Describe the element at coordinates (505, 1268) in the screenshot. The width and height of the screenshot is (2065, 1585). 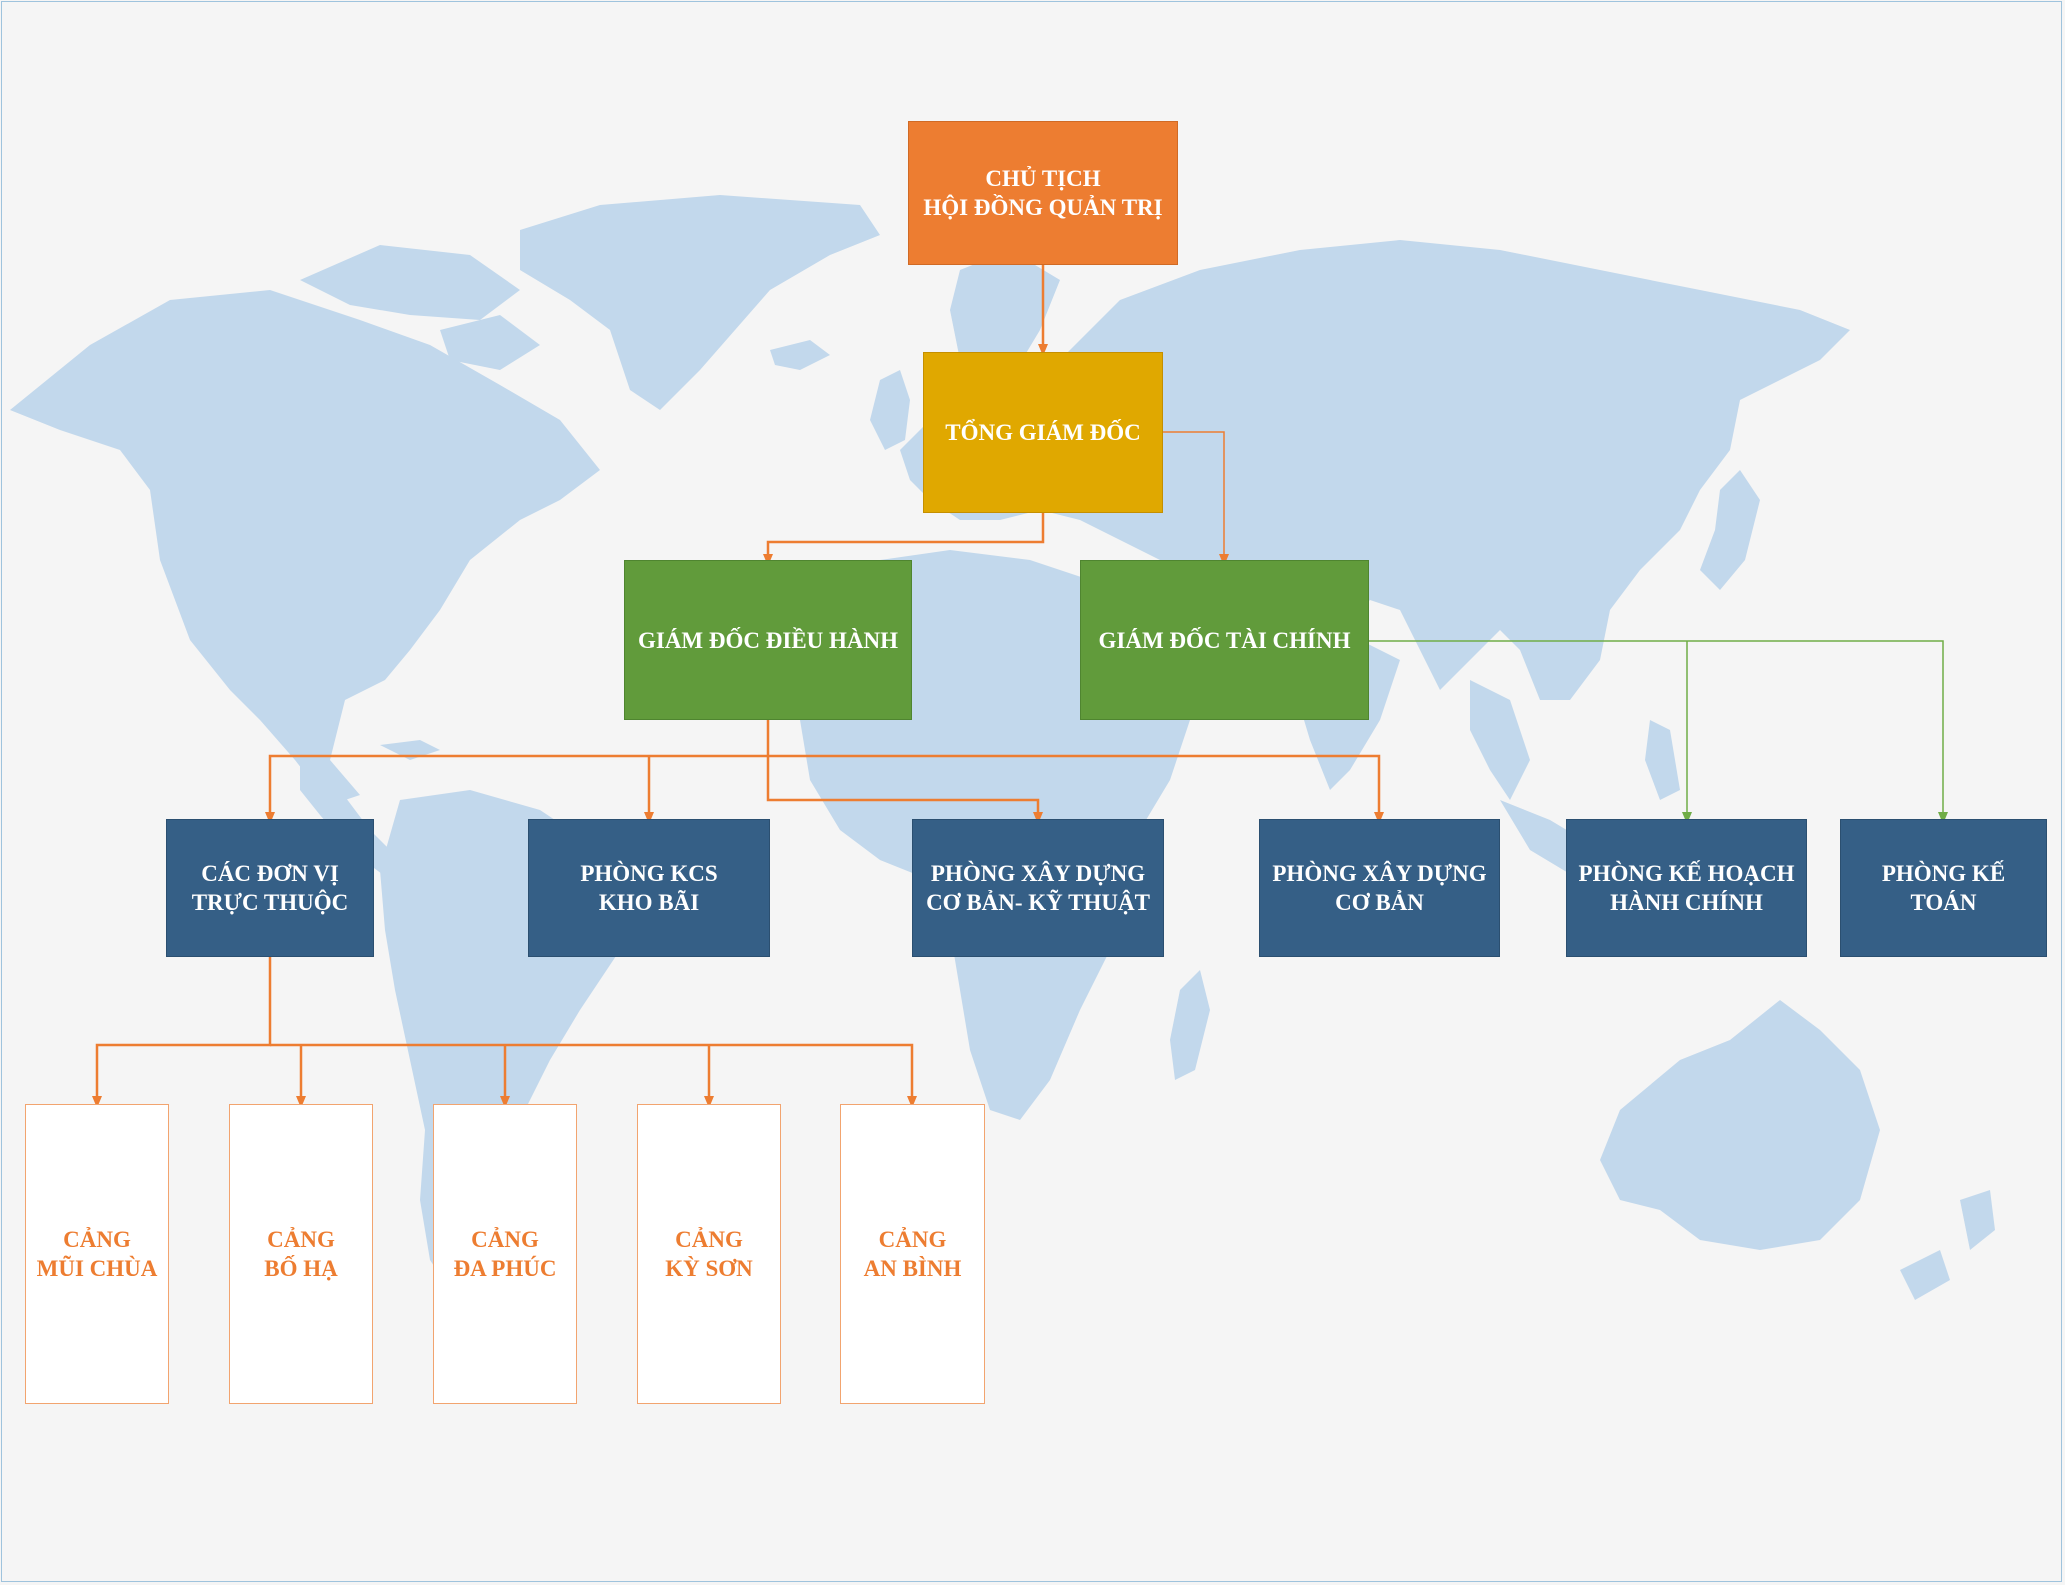
I see `port-label-line2: ĐA PHÚC` at that location.